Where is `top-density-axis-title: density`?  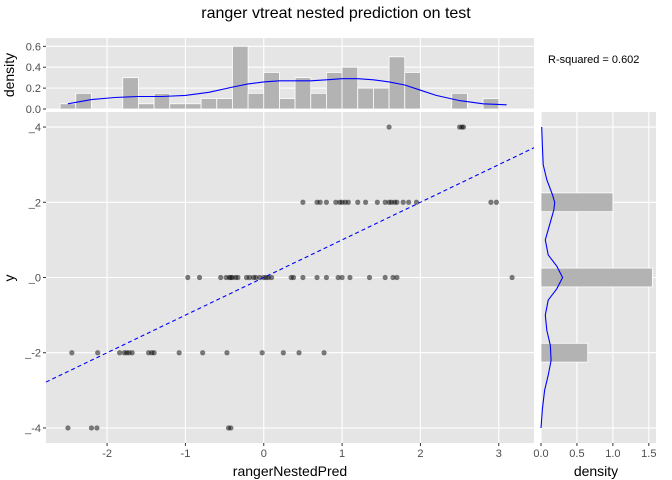
top-density-axis-title: density is located at coordinates (9, 75).